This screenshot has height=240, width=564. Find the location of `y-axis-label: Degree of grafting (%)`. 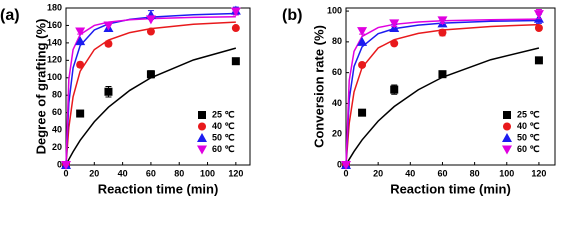

y-axis-label: Degree of grafting (%) is located at coordinates (40, 87).